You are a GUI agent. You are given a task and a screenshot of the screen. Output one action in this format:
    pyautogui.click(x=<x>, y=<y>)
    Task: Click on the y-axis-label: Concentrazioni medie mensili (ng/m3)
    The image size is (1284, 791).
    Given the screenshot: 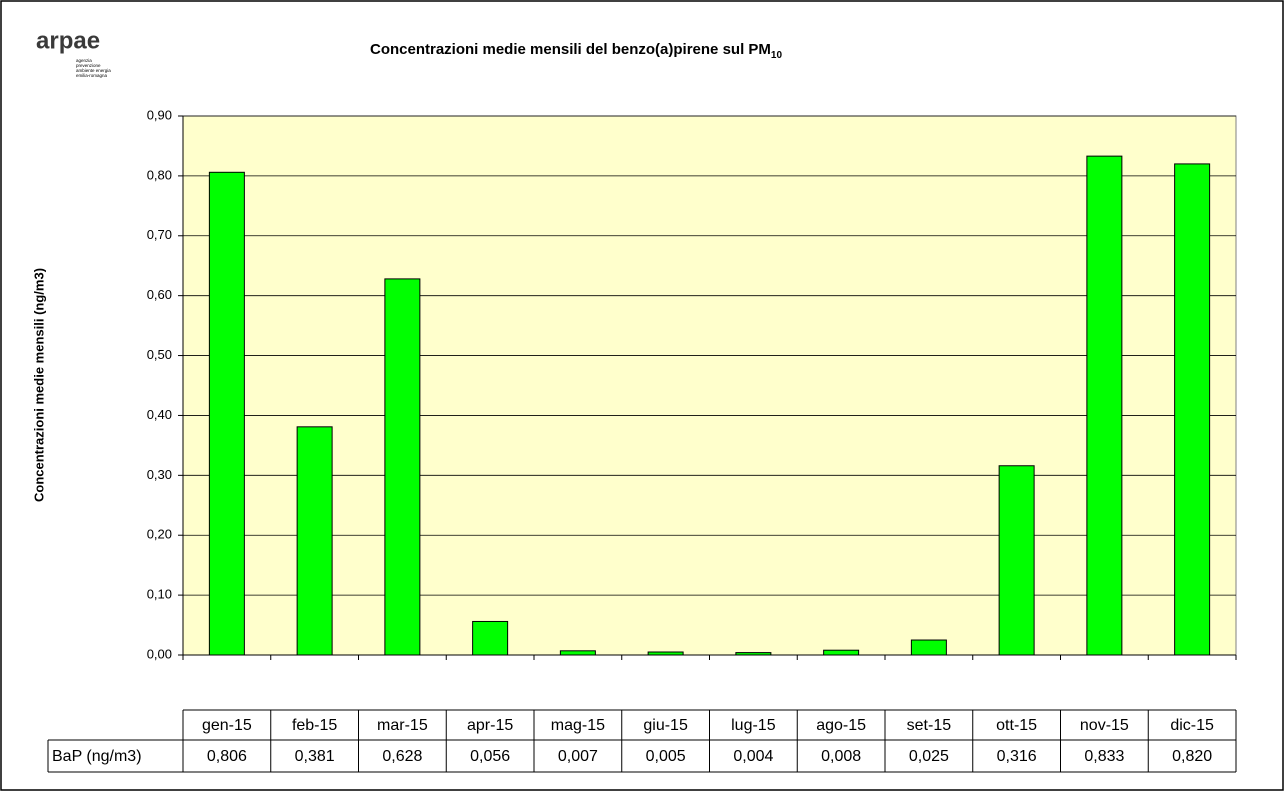 What is the action you would take?
    pyautogui.click(x=38, y=385)
    